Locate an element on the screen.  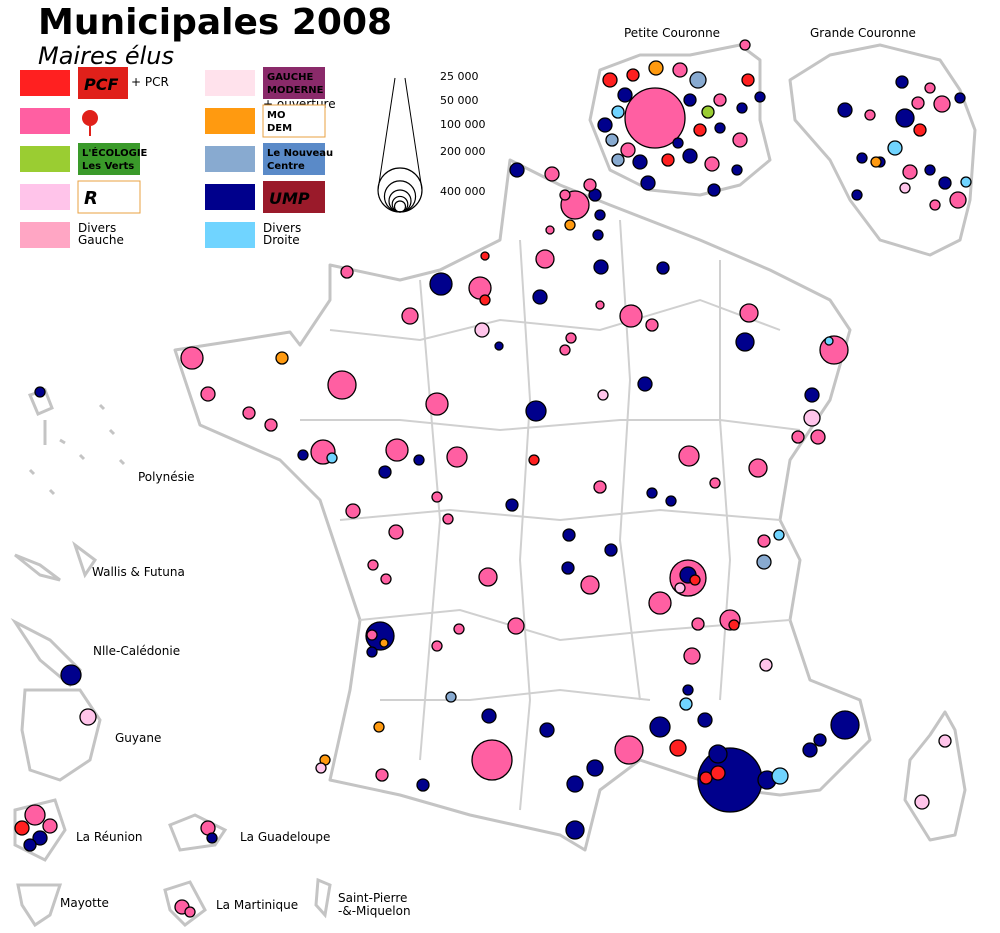
legend-logo-text: UMP is located at coordinates (289, 198).